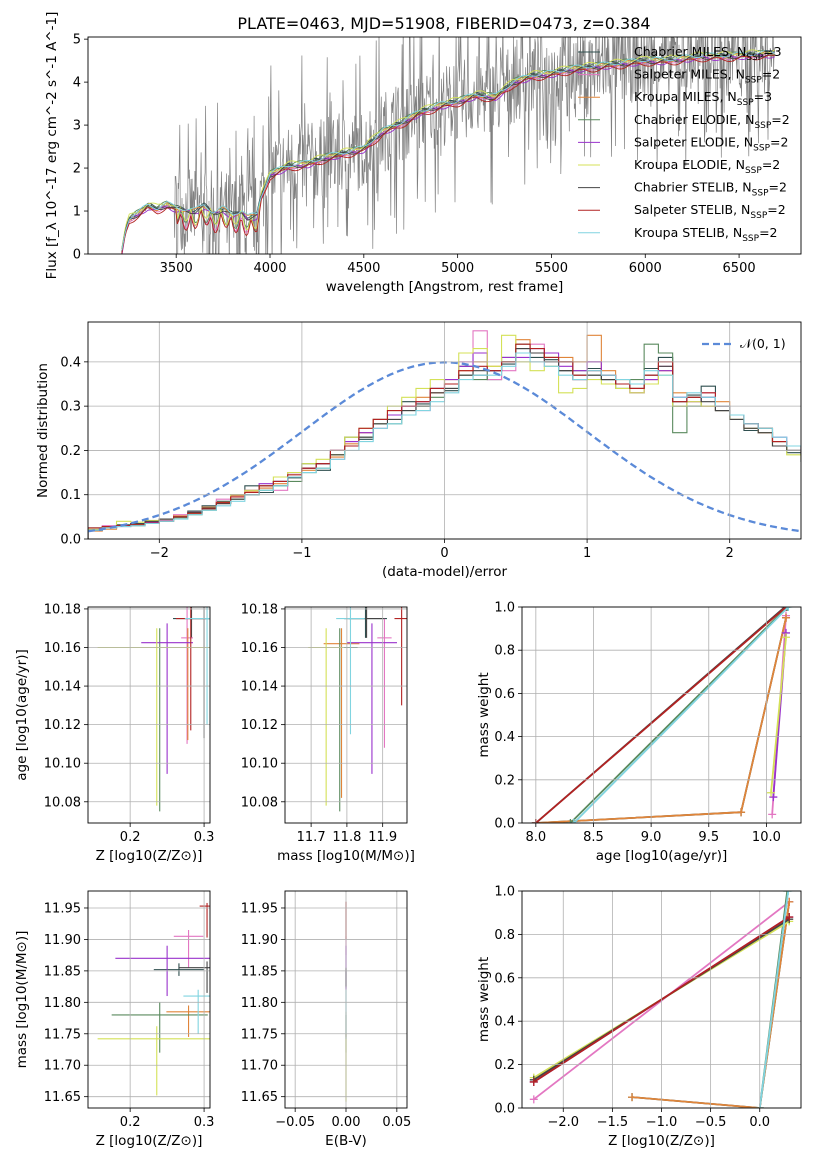  I want to click on x-tick-label-ebv-mass: 0.00, so click(346, 1122).